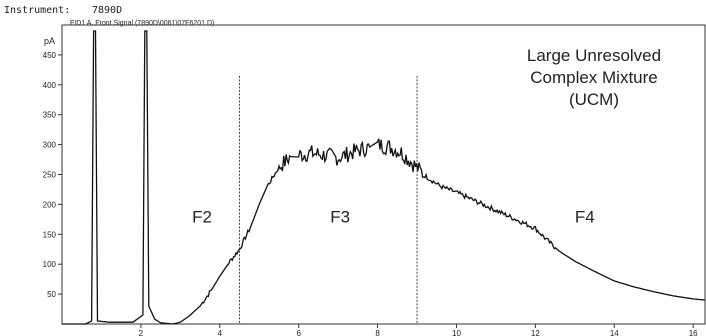  I want to click on y-axis-unit: pA, so click(49, 41).